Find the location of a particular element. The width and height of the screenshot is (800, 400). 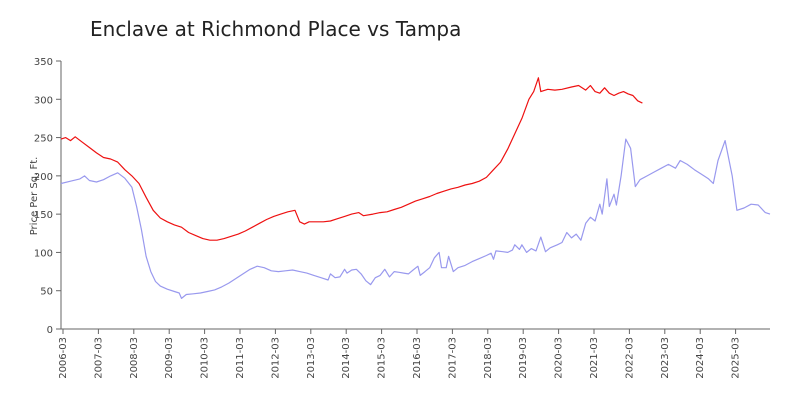

x-tick-label: 2009-03 is located at coordinates (169, 358).